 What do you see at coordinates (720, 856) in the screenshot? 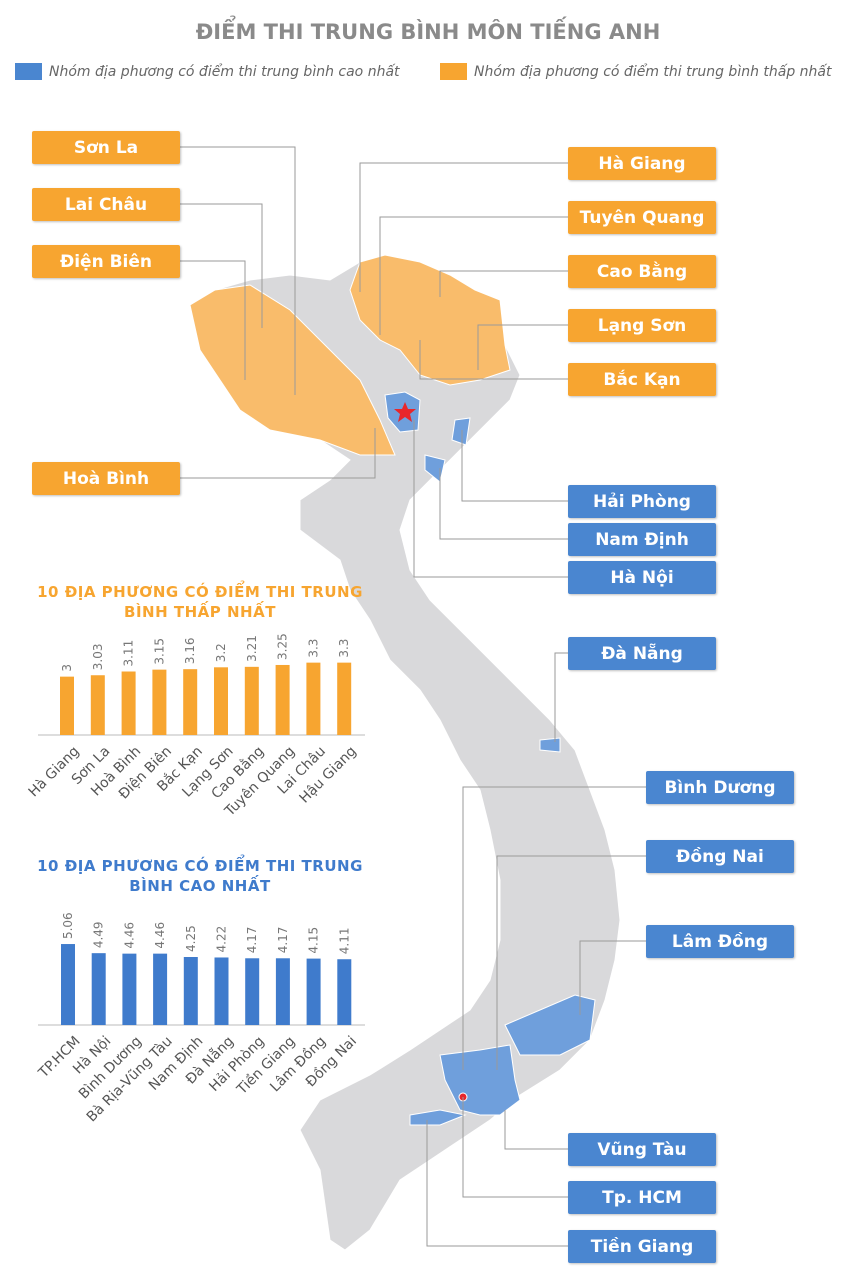
I see `map-label: Đồng Nai` at bounding box center [720, 856].